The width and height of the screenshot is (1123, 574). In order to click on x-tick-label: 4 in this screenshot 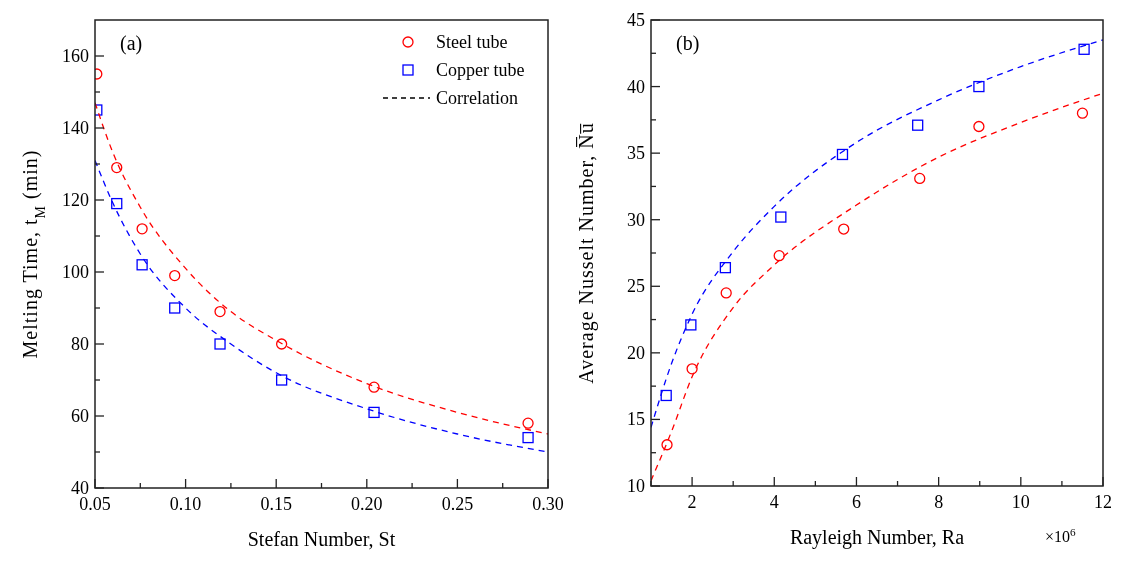, I will do `click(774, 502)`.